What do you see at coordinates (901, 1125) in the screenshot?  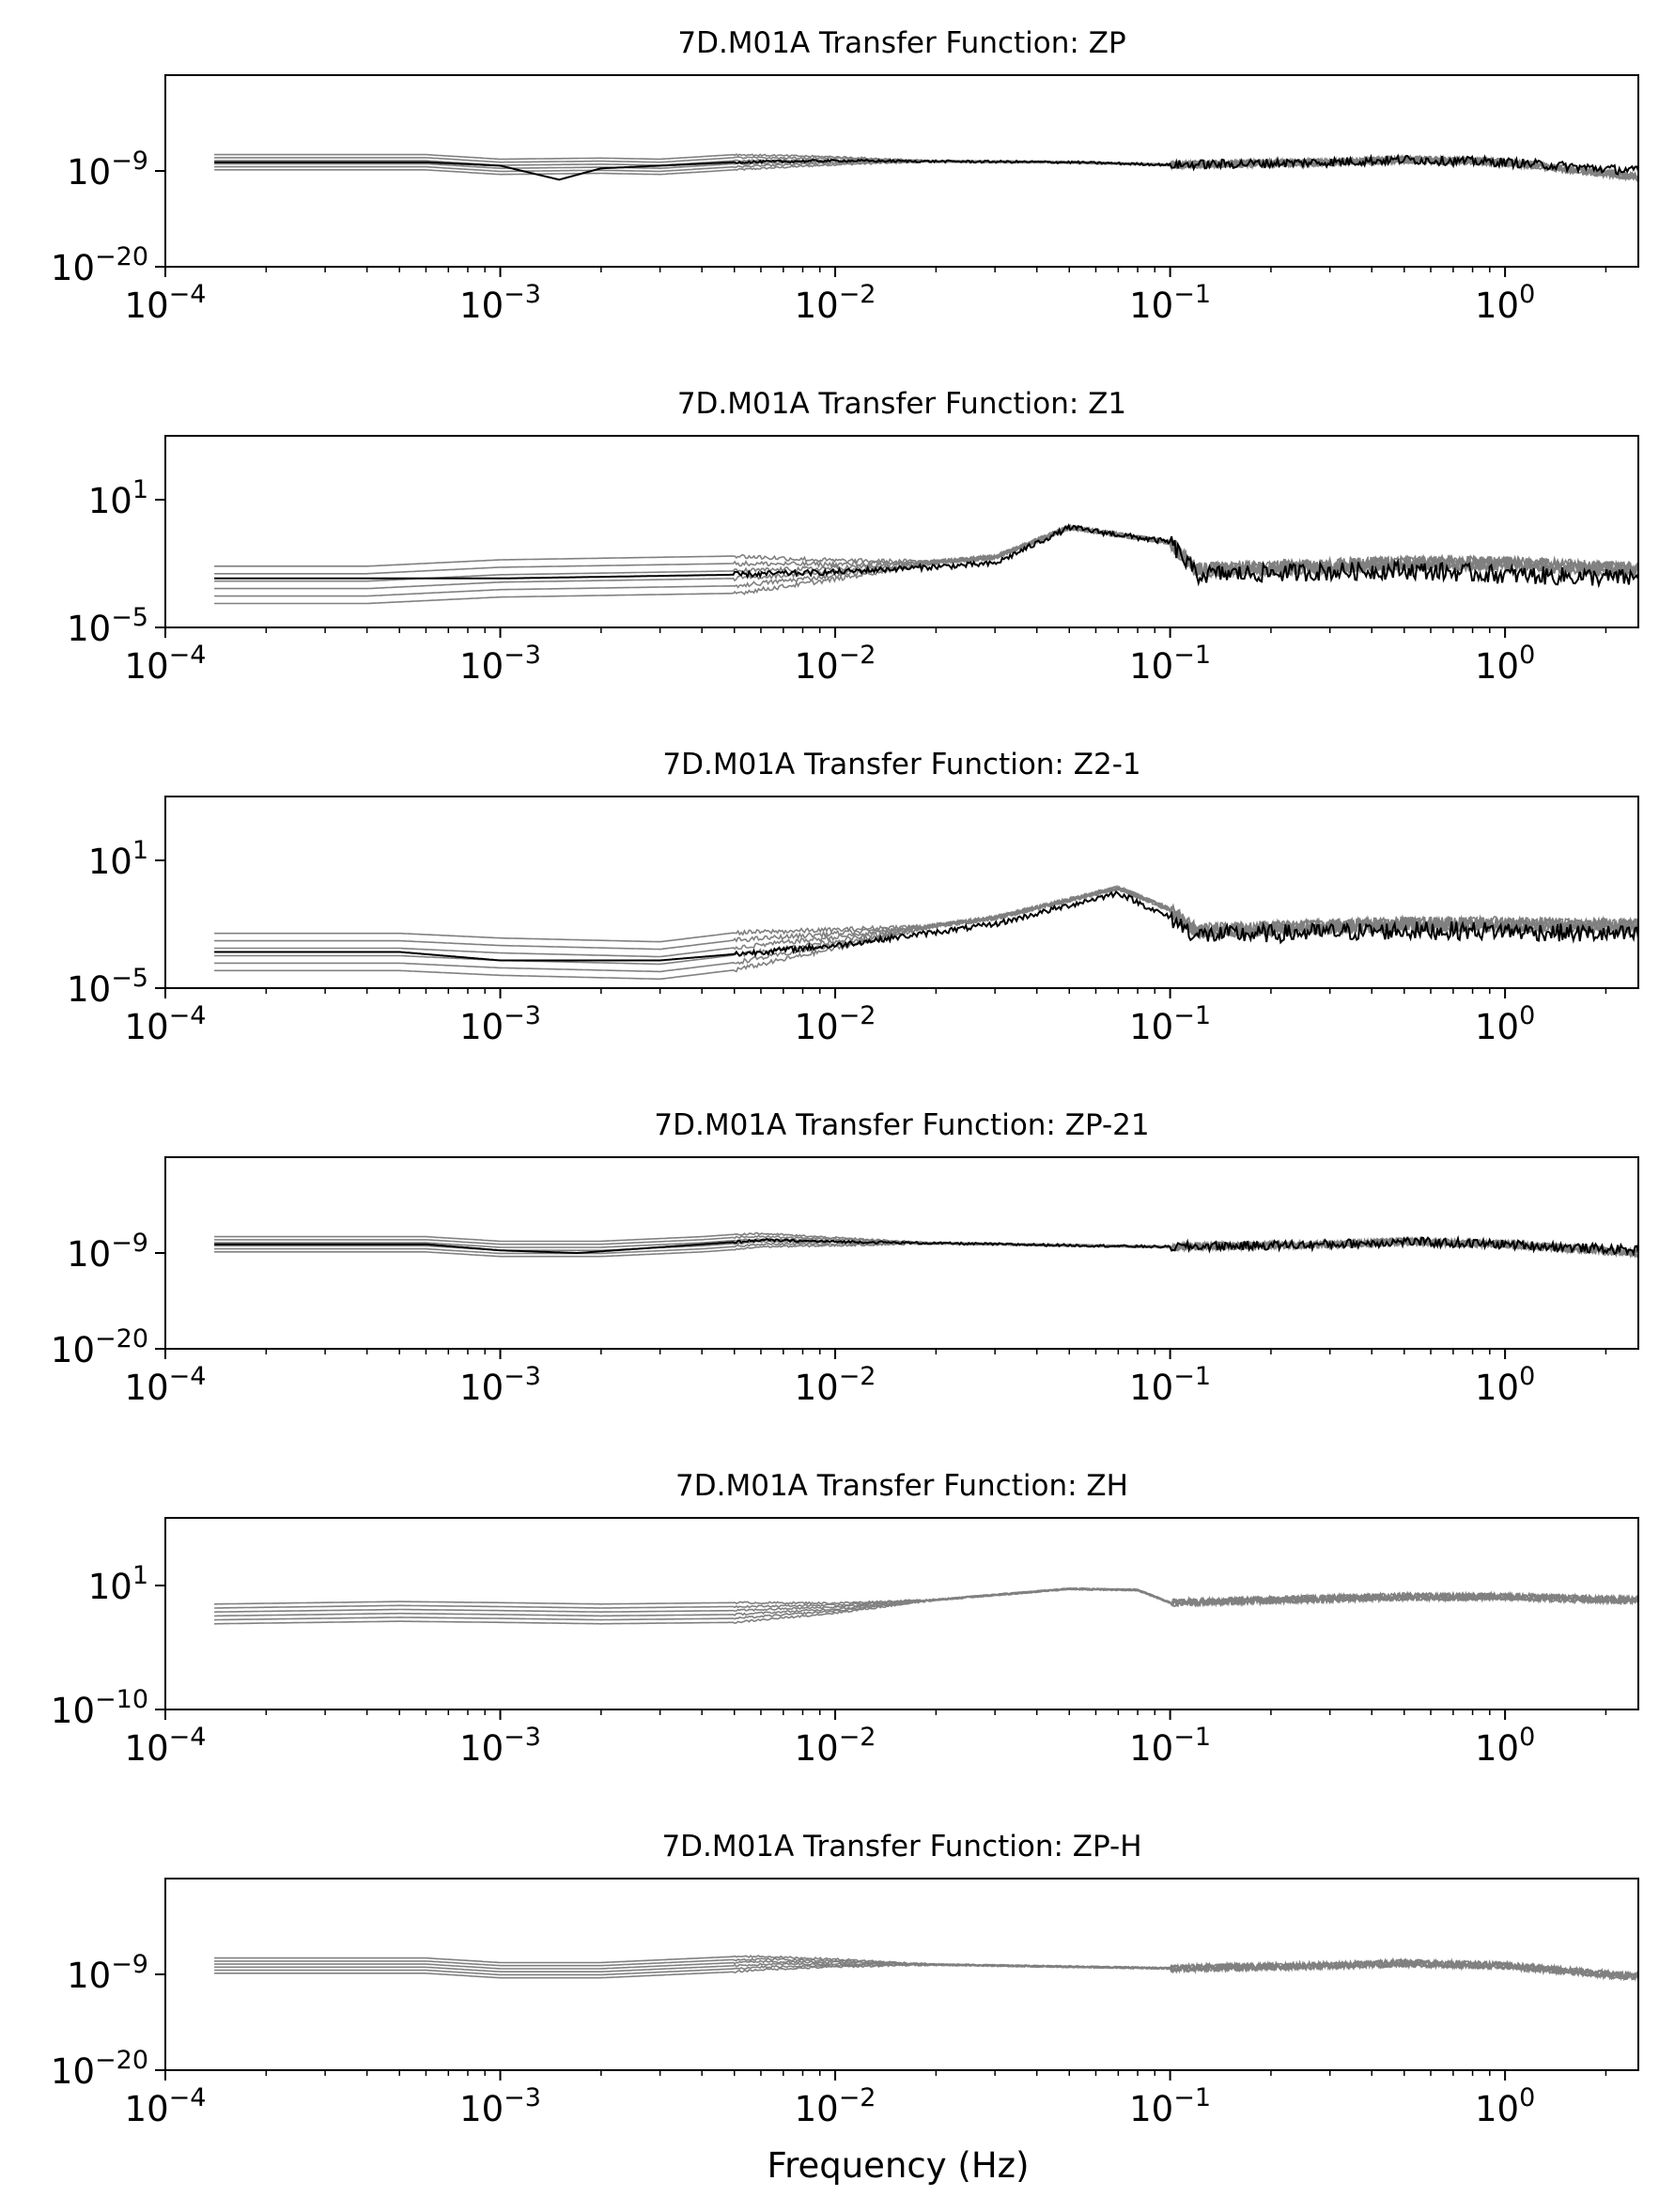 I see `subplot-title: 7D.M01A Transfer Function: ZP-21` at bounding box center [901, 1125].